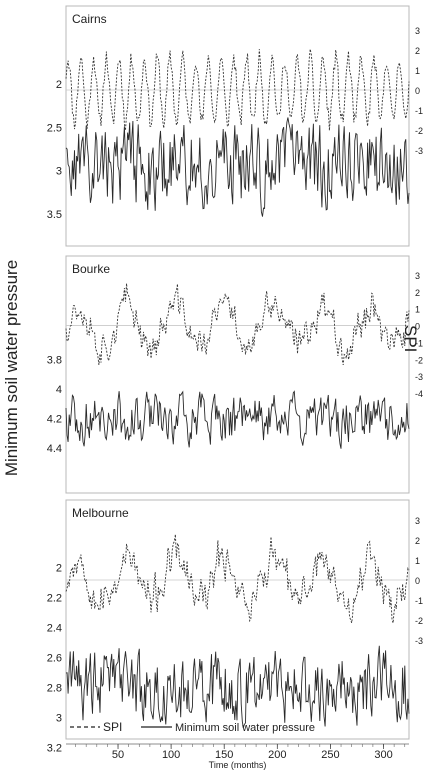 This screenshot has height=771, width=443. Describe the element at coordinates (54, 629) in the screenshot. I see `melbourne-swp-tick-label: 2.4` at that location.